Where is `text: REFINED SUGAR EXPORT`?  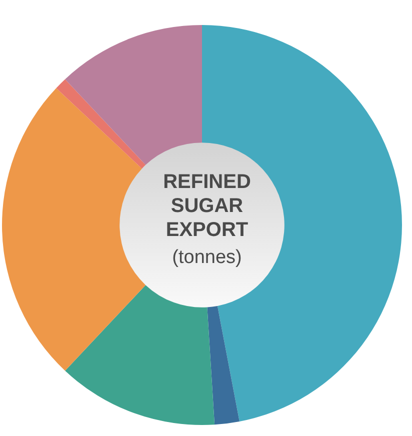 text: REFINED SUGAR EXPORT is located at coordinates (207, 206).